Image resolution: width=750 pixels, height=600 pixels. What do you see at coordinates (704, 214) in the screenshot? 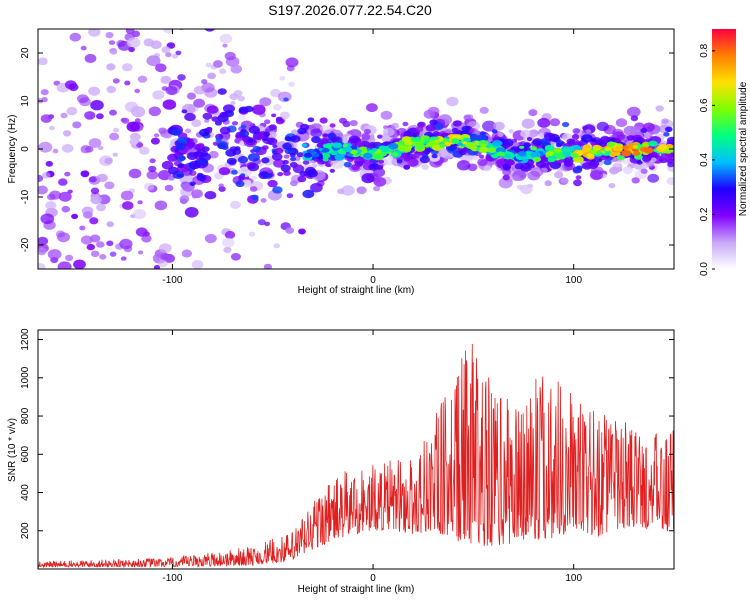
I see `colorbar-tick-label-1: 0.2` at bounding box center [704, 214].